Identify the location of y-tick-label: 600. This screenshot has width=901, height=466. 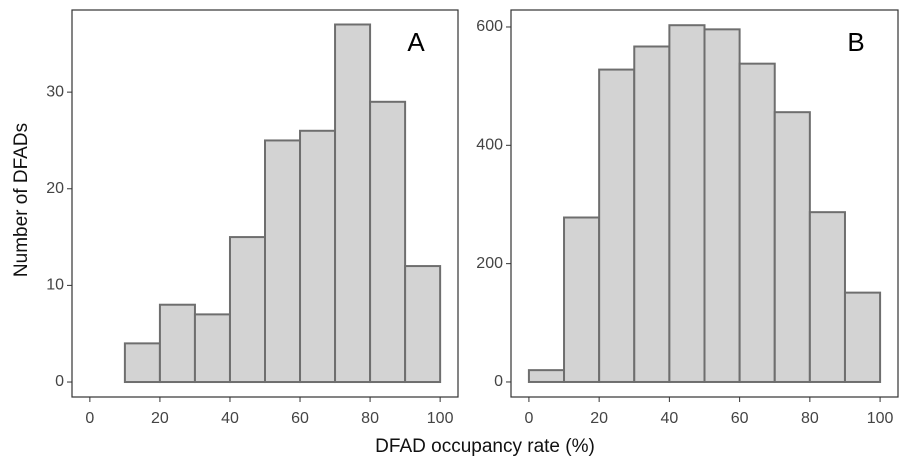
(489, 26).